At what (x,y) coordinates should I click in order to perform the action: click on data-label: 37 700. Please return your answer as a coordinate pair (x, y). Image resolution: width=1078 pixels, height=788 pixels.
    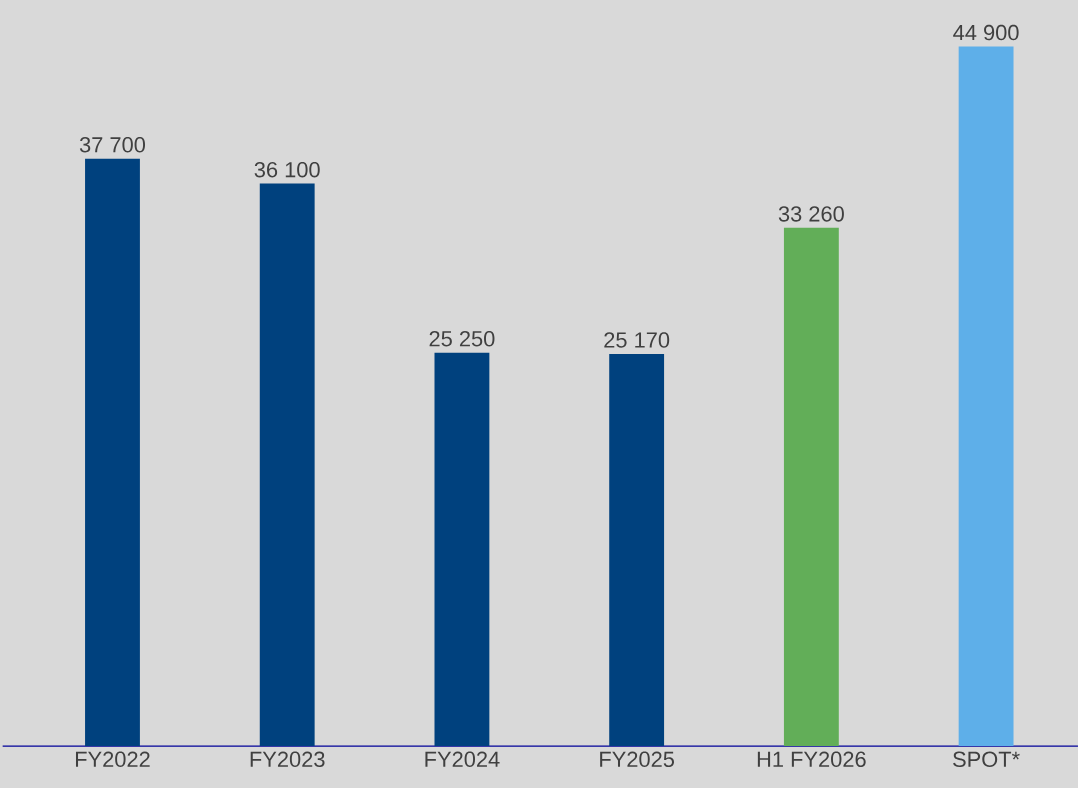
    Looking at the image, I should click on (112, 145).